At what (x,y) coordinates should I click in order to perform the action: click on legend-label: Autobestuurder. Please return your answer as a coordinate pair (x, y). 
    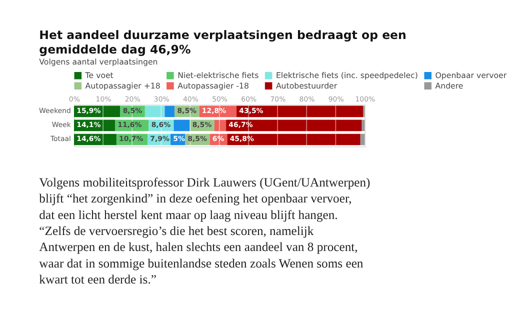
    Looking at the image, I should click on (307, 85).